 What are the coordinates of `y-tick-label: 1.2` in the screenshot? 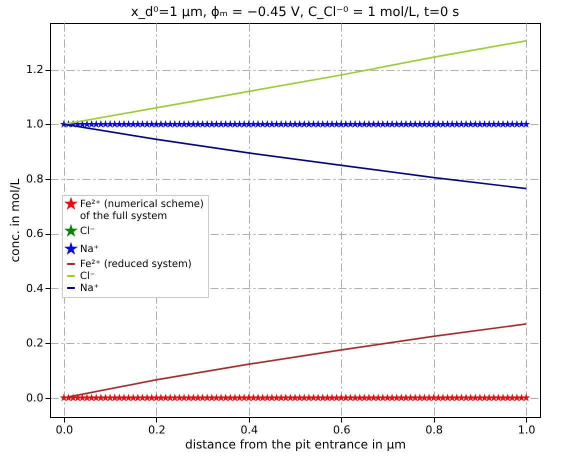 It's located at (35, 69).